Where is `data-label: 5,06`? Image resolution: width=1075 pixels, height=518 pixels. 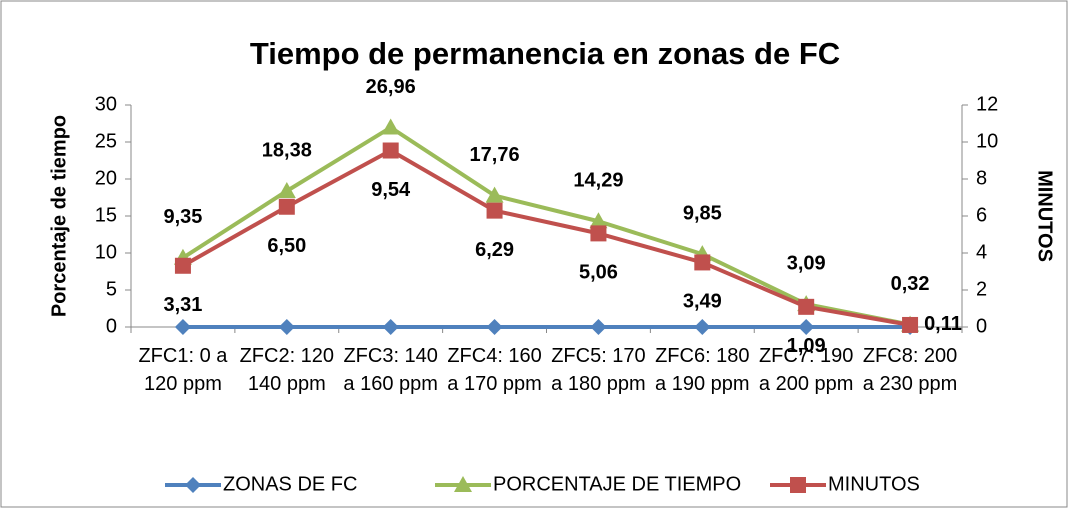
data-label: 5,06 is located at coordinates (598, 273).